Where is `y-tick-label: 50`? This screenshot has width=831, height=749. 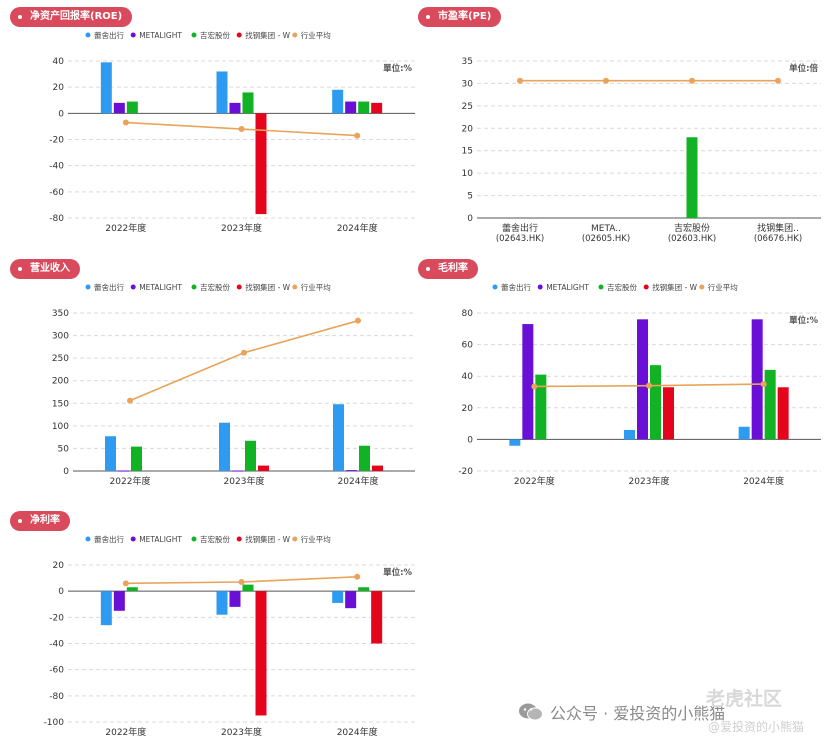 y-tick-label: 50 is located at coordinates (64, 449).